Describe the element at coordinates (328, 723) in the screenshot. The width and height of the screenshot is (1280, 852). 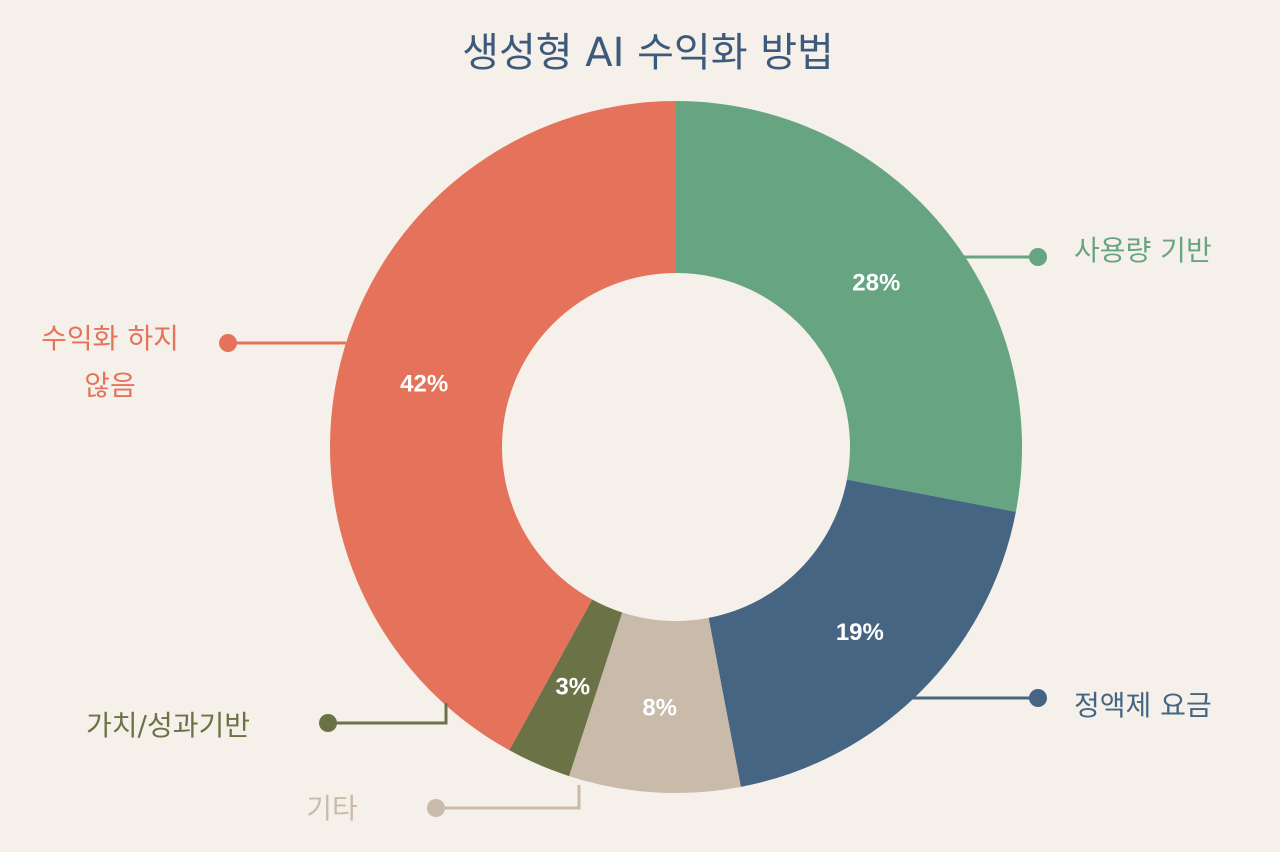
I see `leader-dot-value` at that location.